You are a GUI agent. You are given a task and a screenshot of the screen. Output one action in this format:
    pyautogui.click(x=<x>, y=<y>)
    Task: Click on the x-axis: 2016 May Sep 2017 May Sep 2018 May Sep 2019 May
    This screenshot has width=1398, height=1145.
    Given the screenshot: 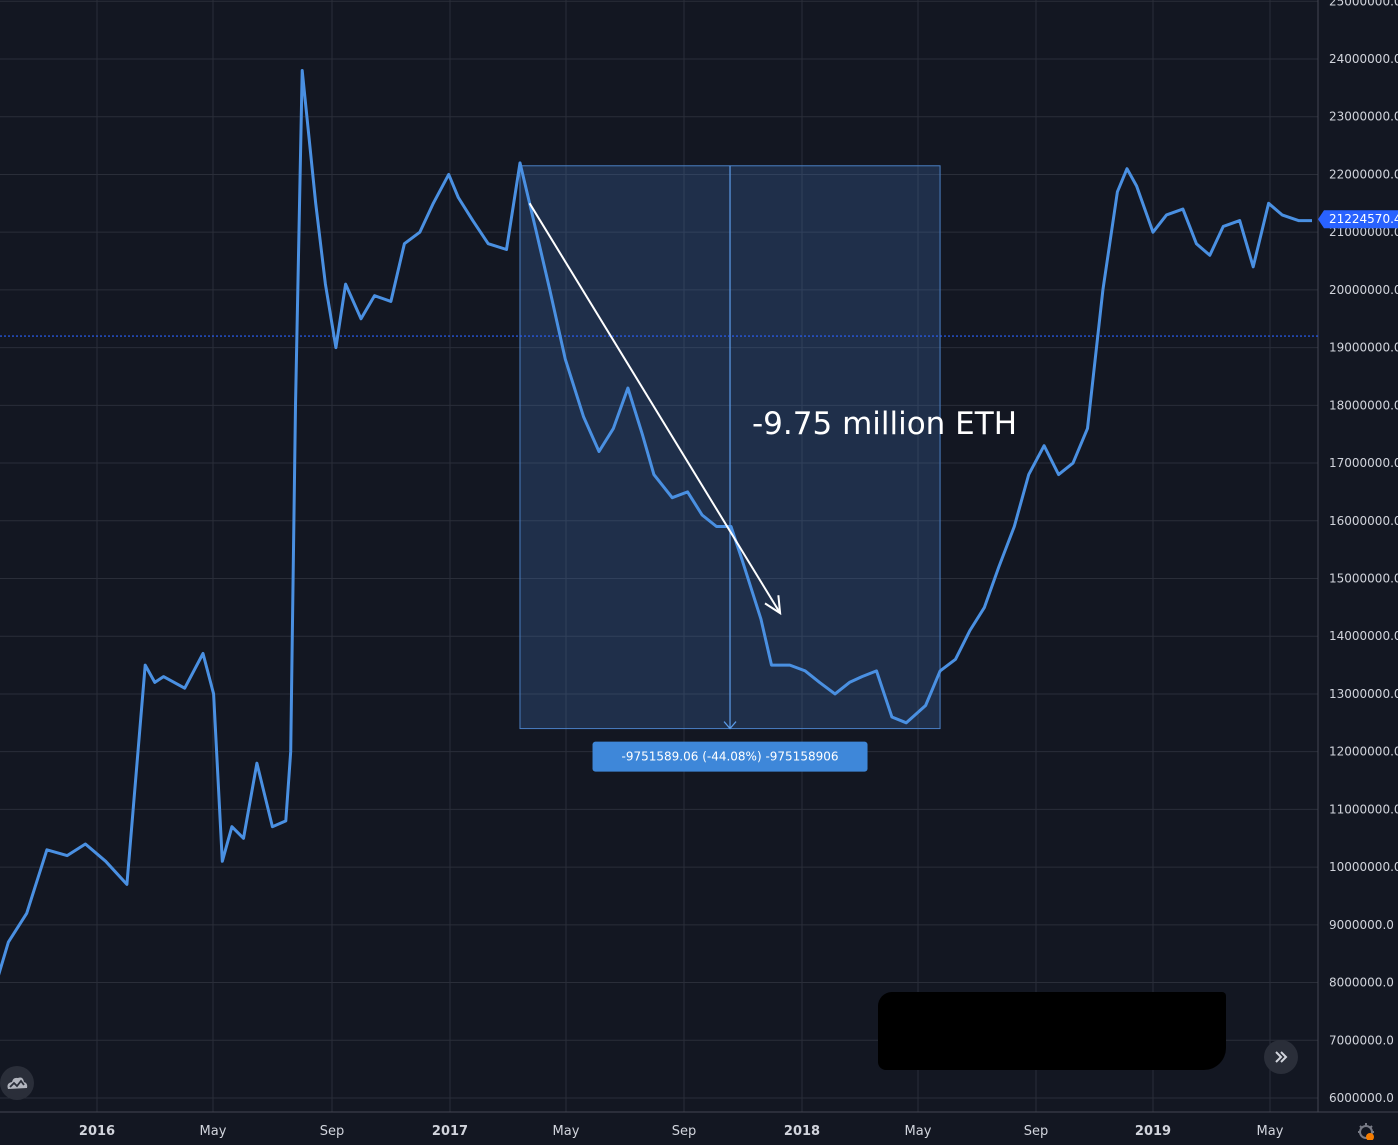 What is the action you would take?
    pyautogui.click(x=681, y=1131)
    